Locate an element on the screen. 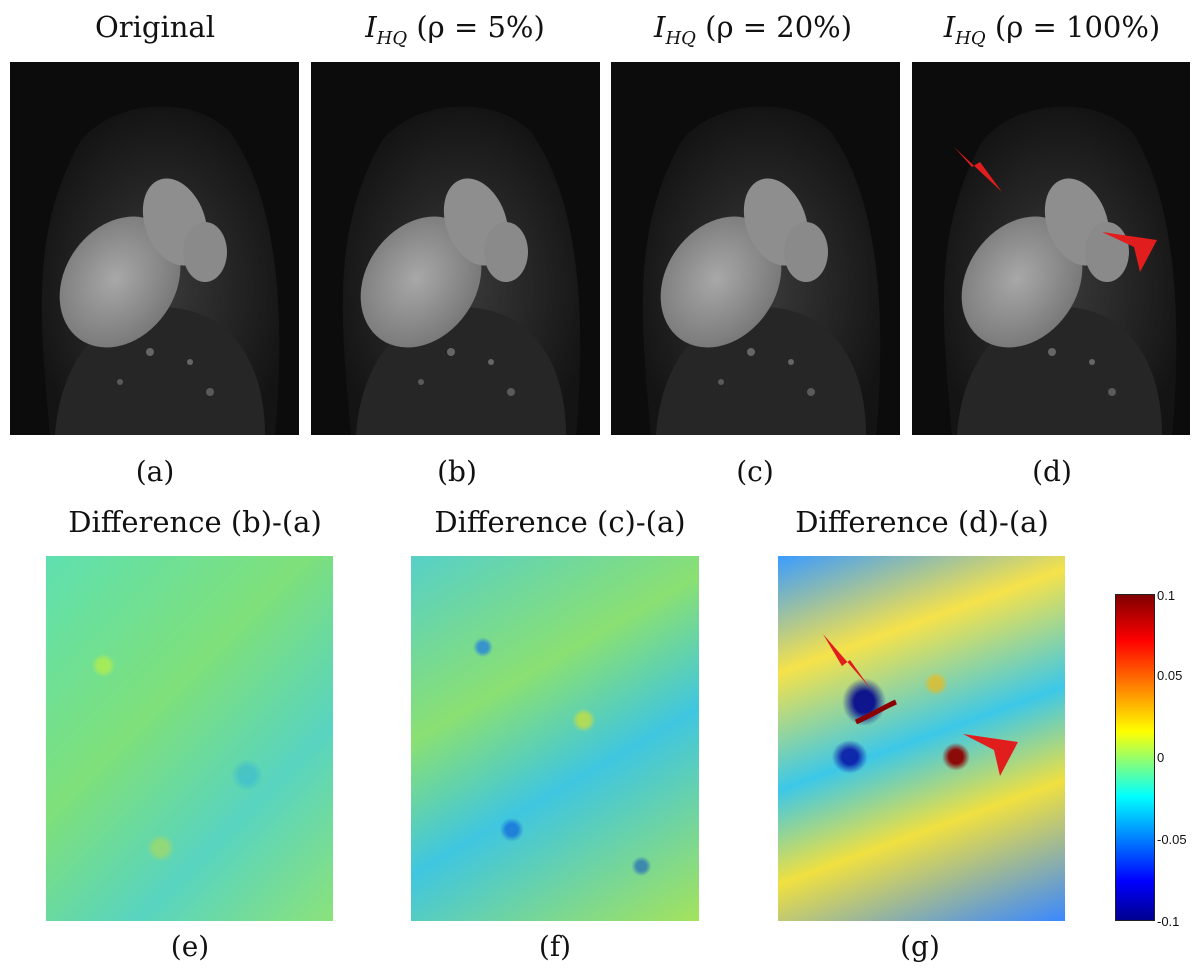 This screenshot has height=972, width=1194. caption-c: (c) is located at coordinates (755, 471).